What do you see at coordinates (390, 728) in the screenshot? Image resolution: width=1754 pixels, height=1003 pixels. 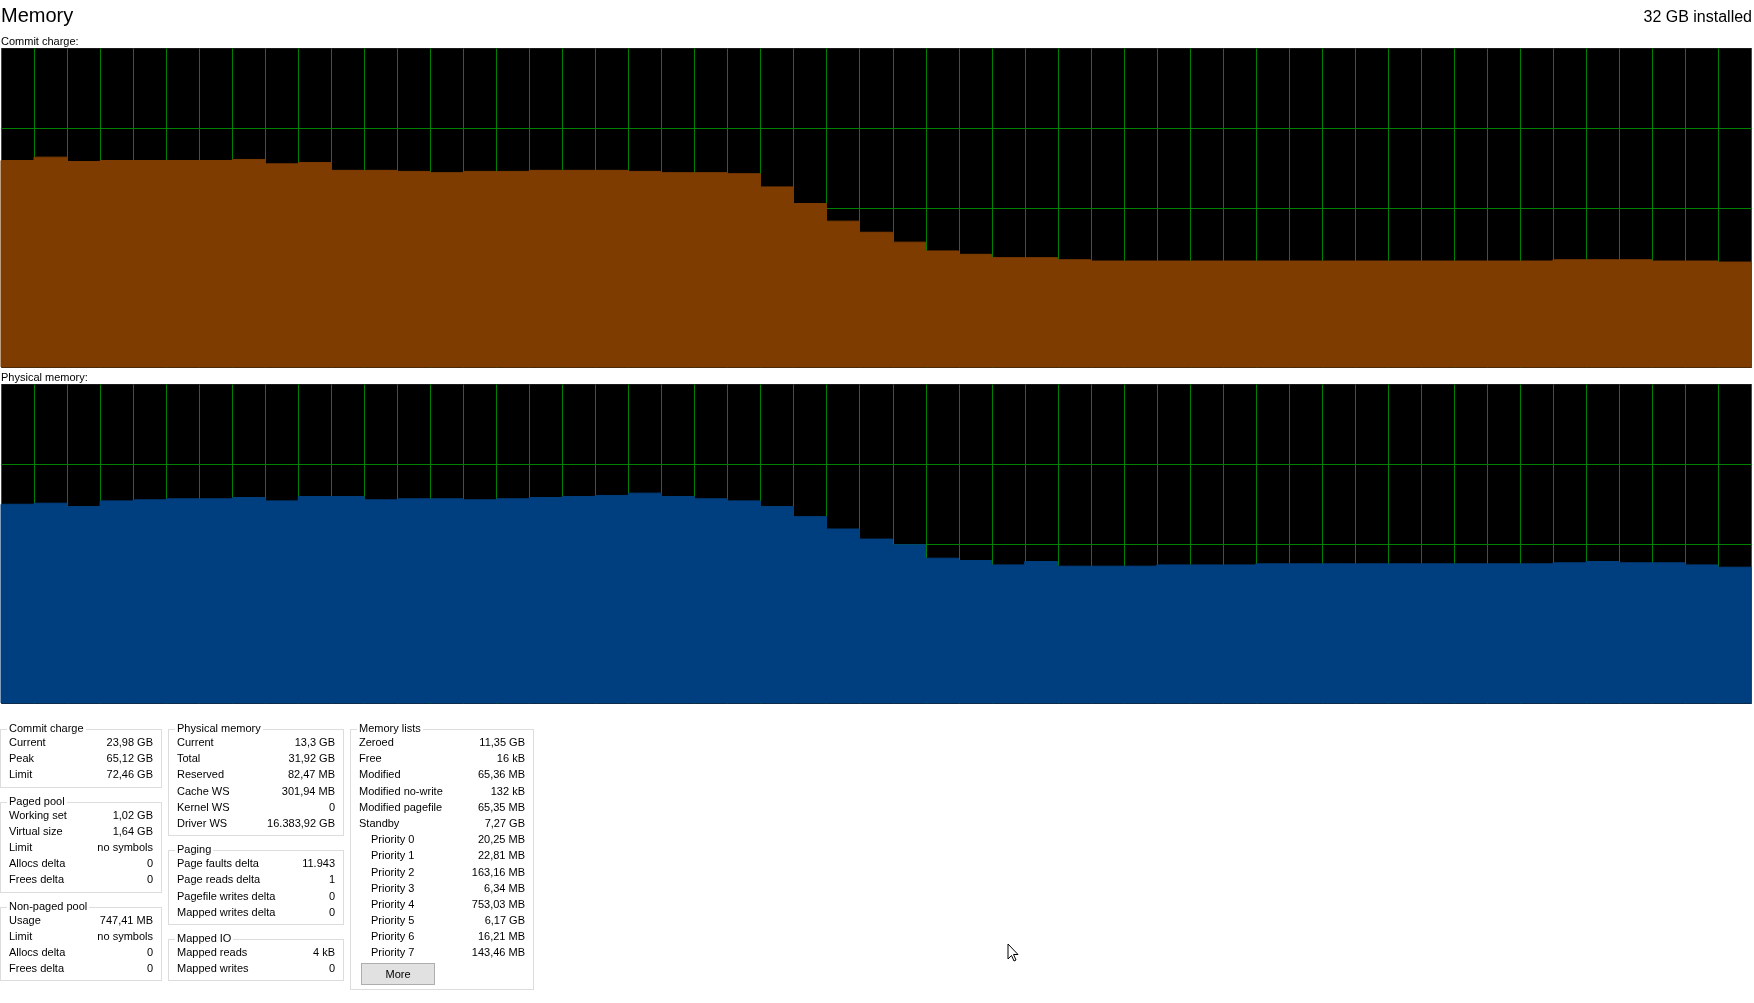 I see `text: Memory lists` at bounding box center [390, 728].